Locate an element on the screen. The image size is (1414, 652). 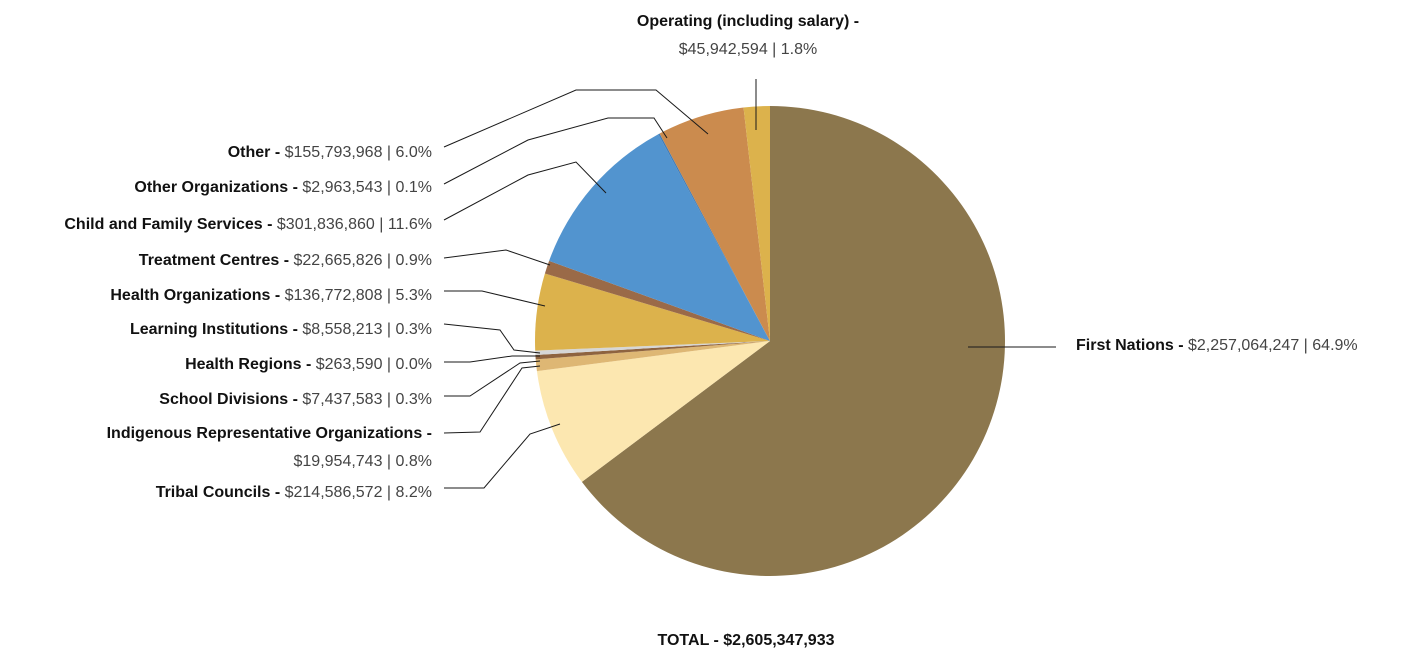
label-name-tribal-councils: Tribal Councils - is located at coordinates (218, 492).